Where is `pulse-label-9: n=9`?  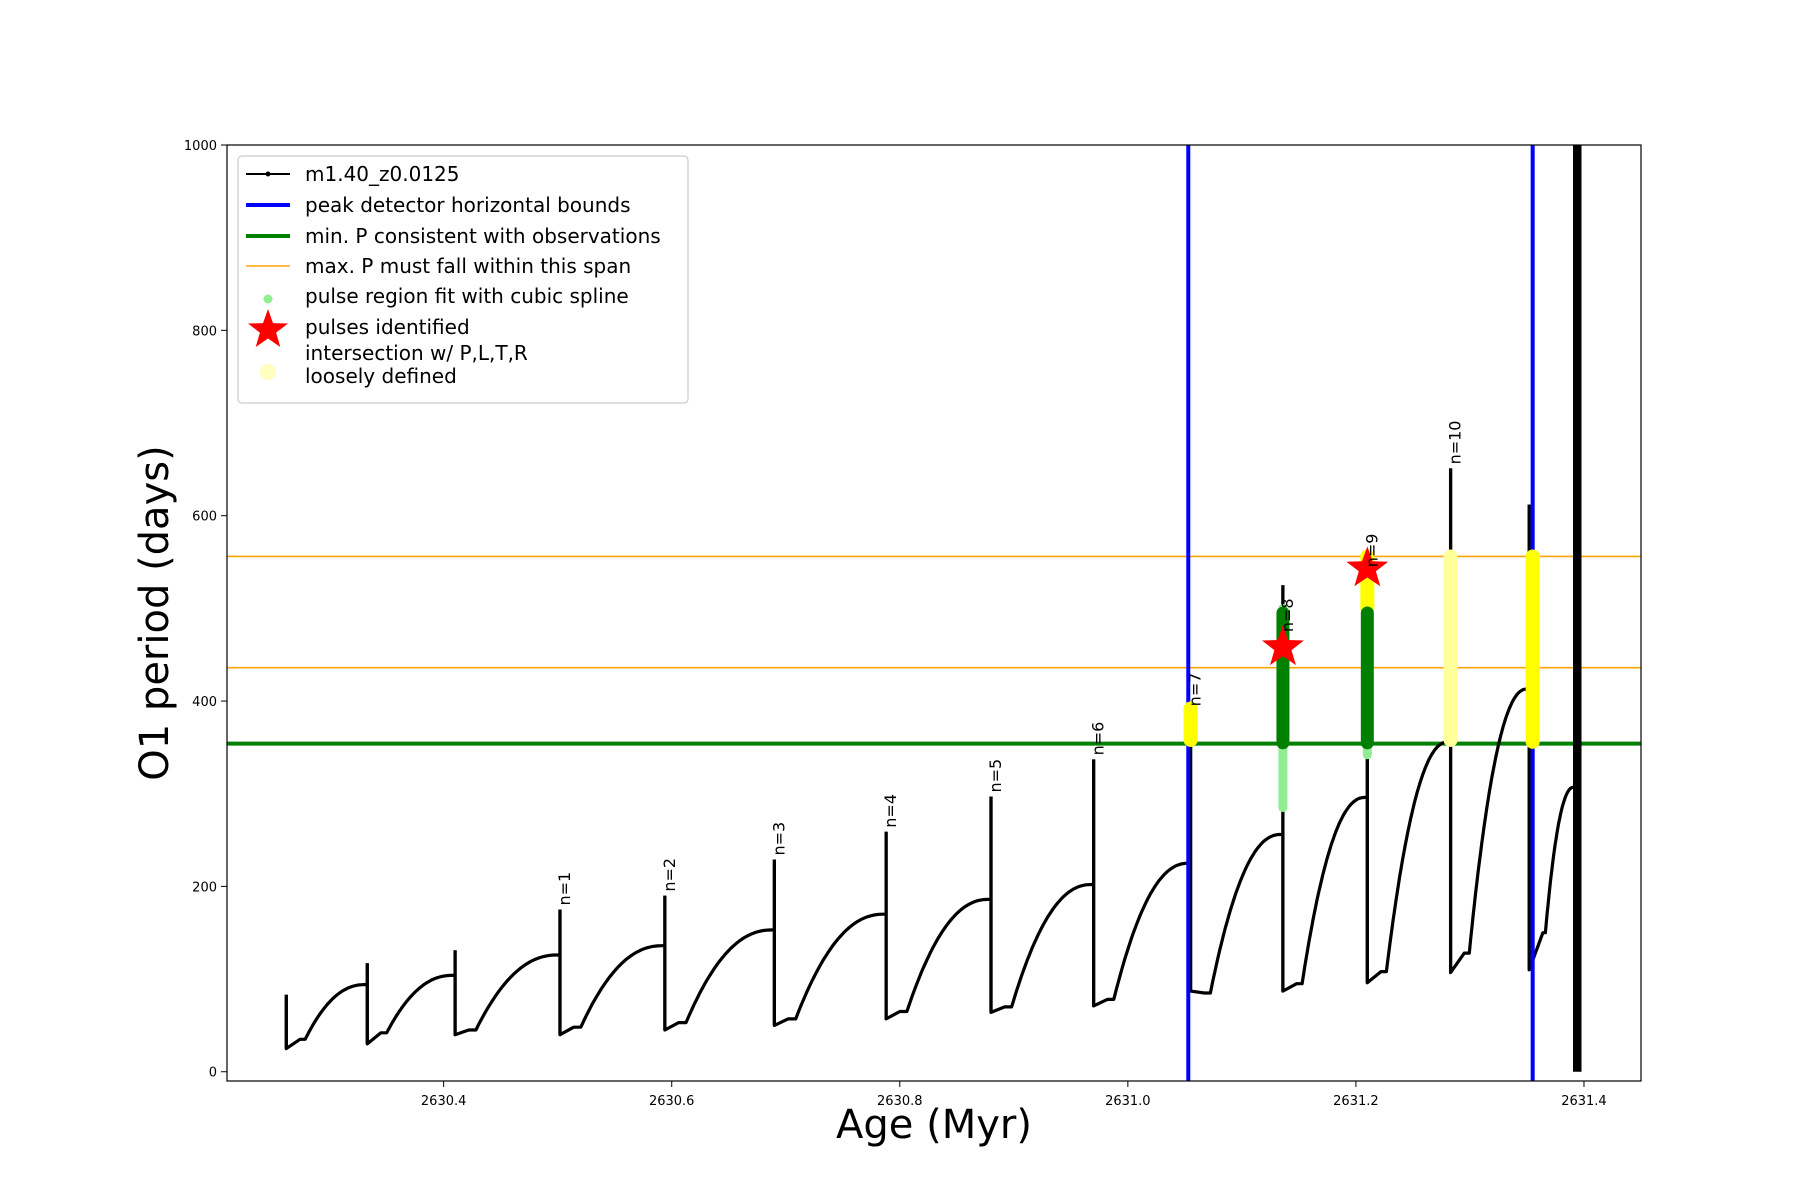
pulse-label-9: n=9 is located at coordinates (1371, 551).